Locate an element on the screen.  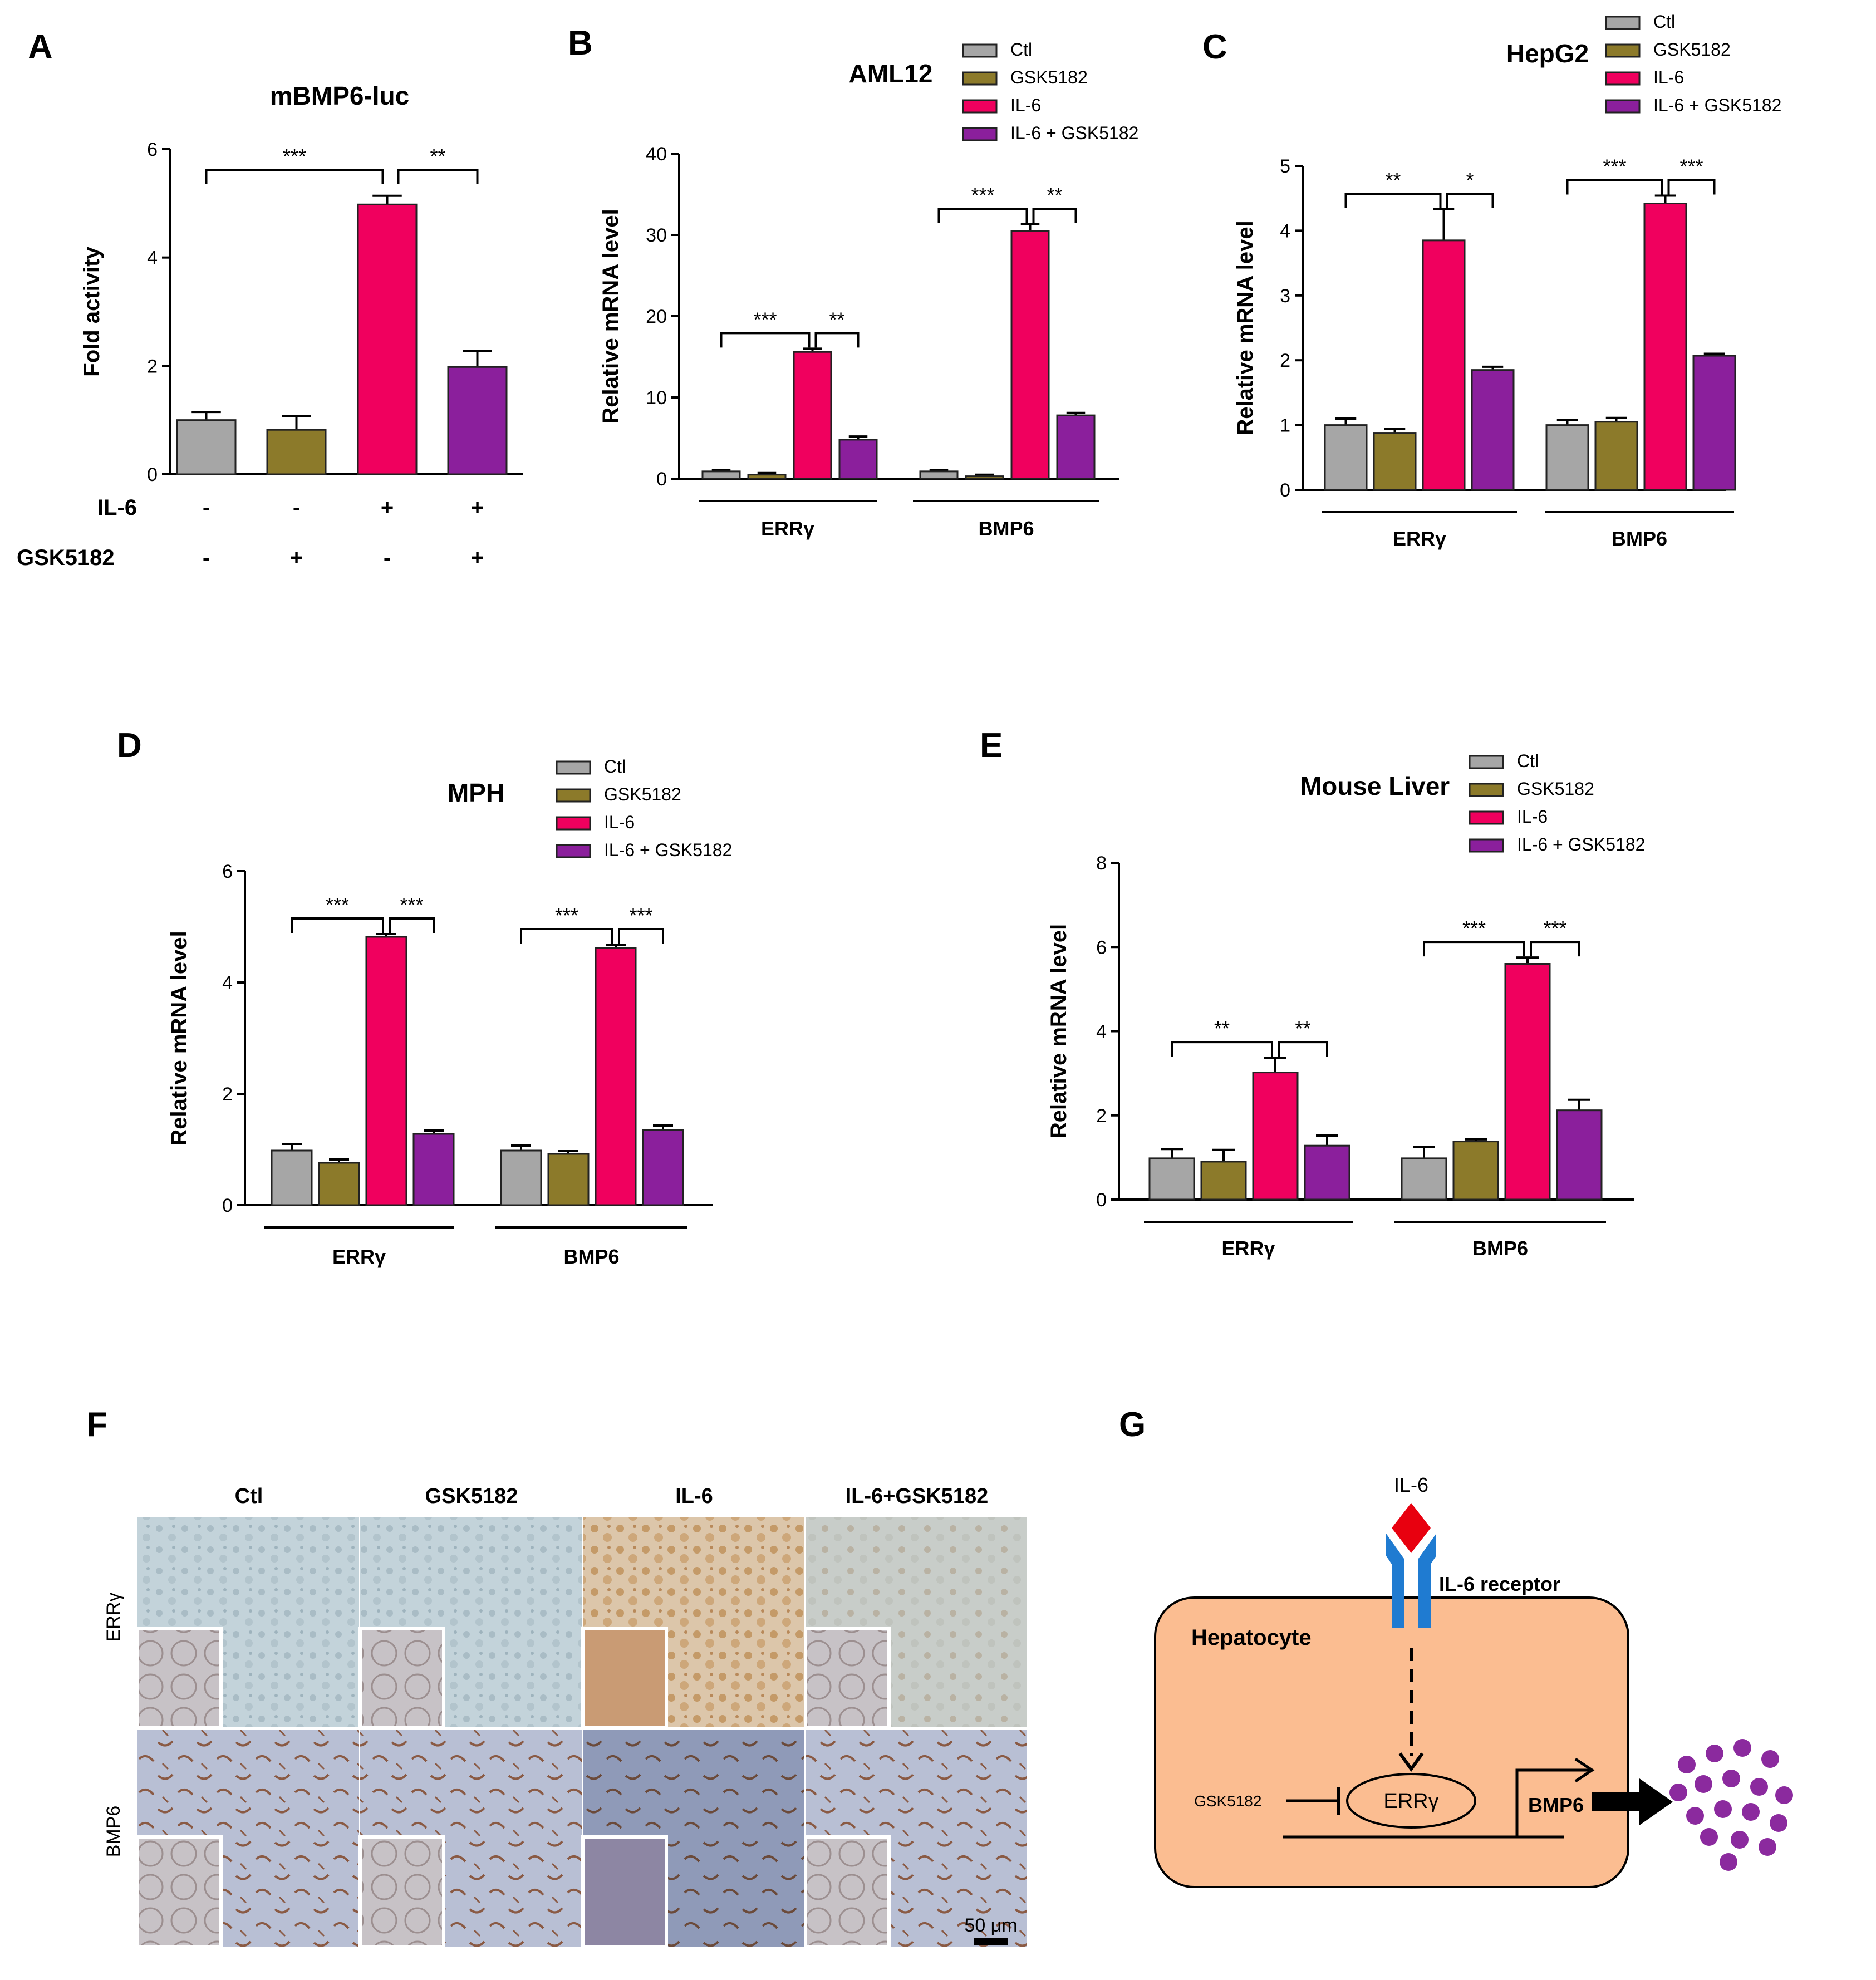
ihc-col-ctl: Ctl is located at coordinates (249, 1496).